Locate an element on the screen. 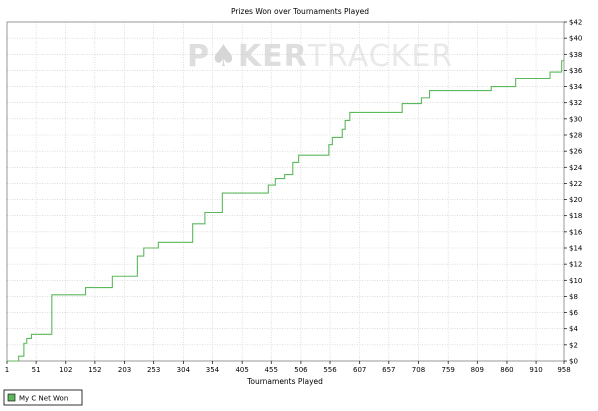  y-tick-label: $32 is located at coordinates (575, 103).